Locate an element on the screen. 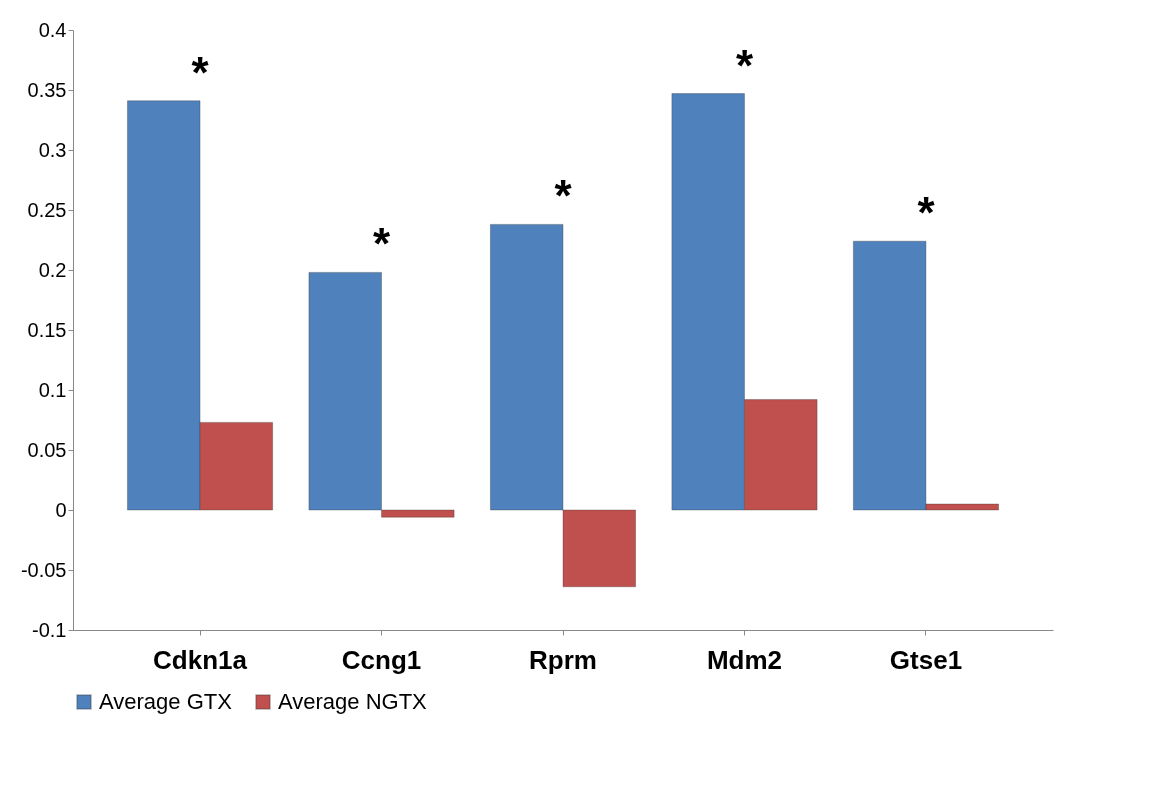 This screenshot has width=1159, height=811. x-tick-label: Rprm is located at coordinates (563, 659).